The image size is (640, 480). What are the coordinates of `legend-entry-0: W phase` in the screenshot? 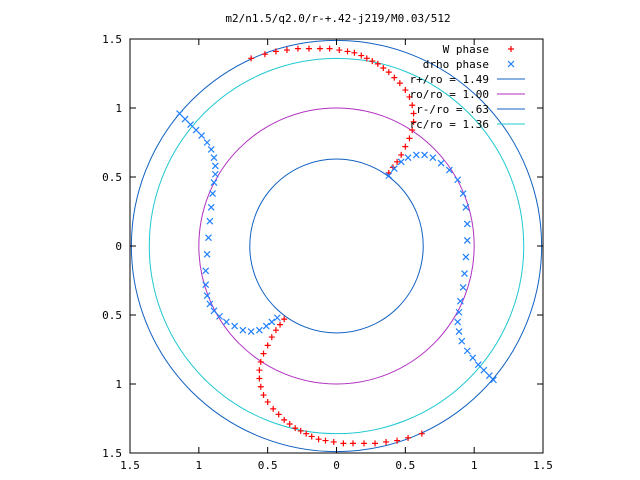 It's located at (478, 49).